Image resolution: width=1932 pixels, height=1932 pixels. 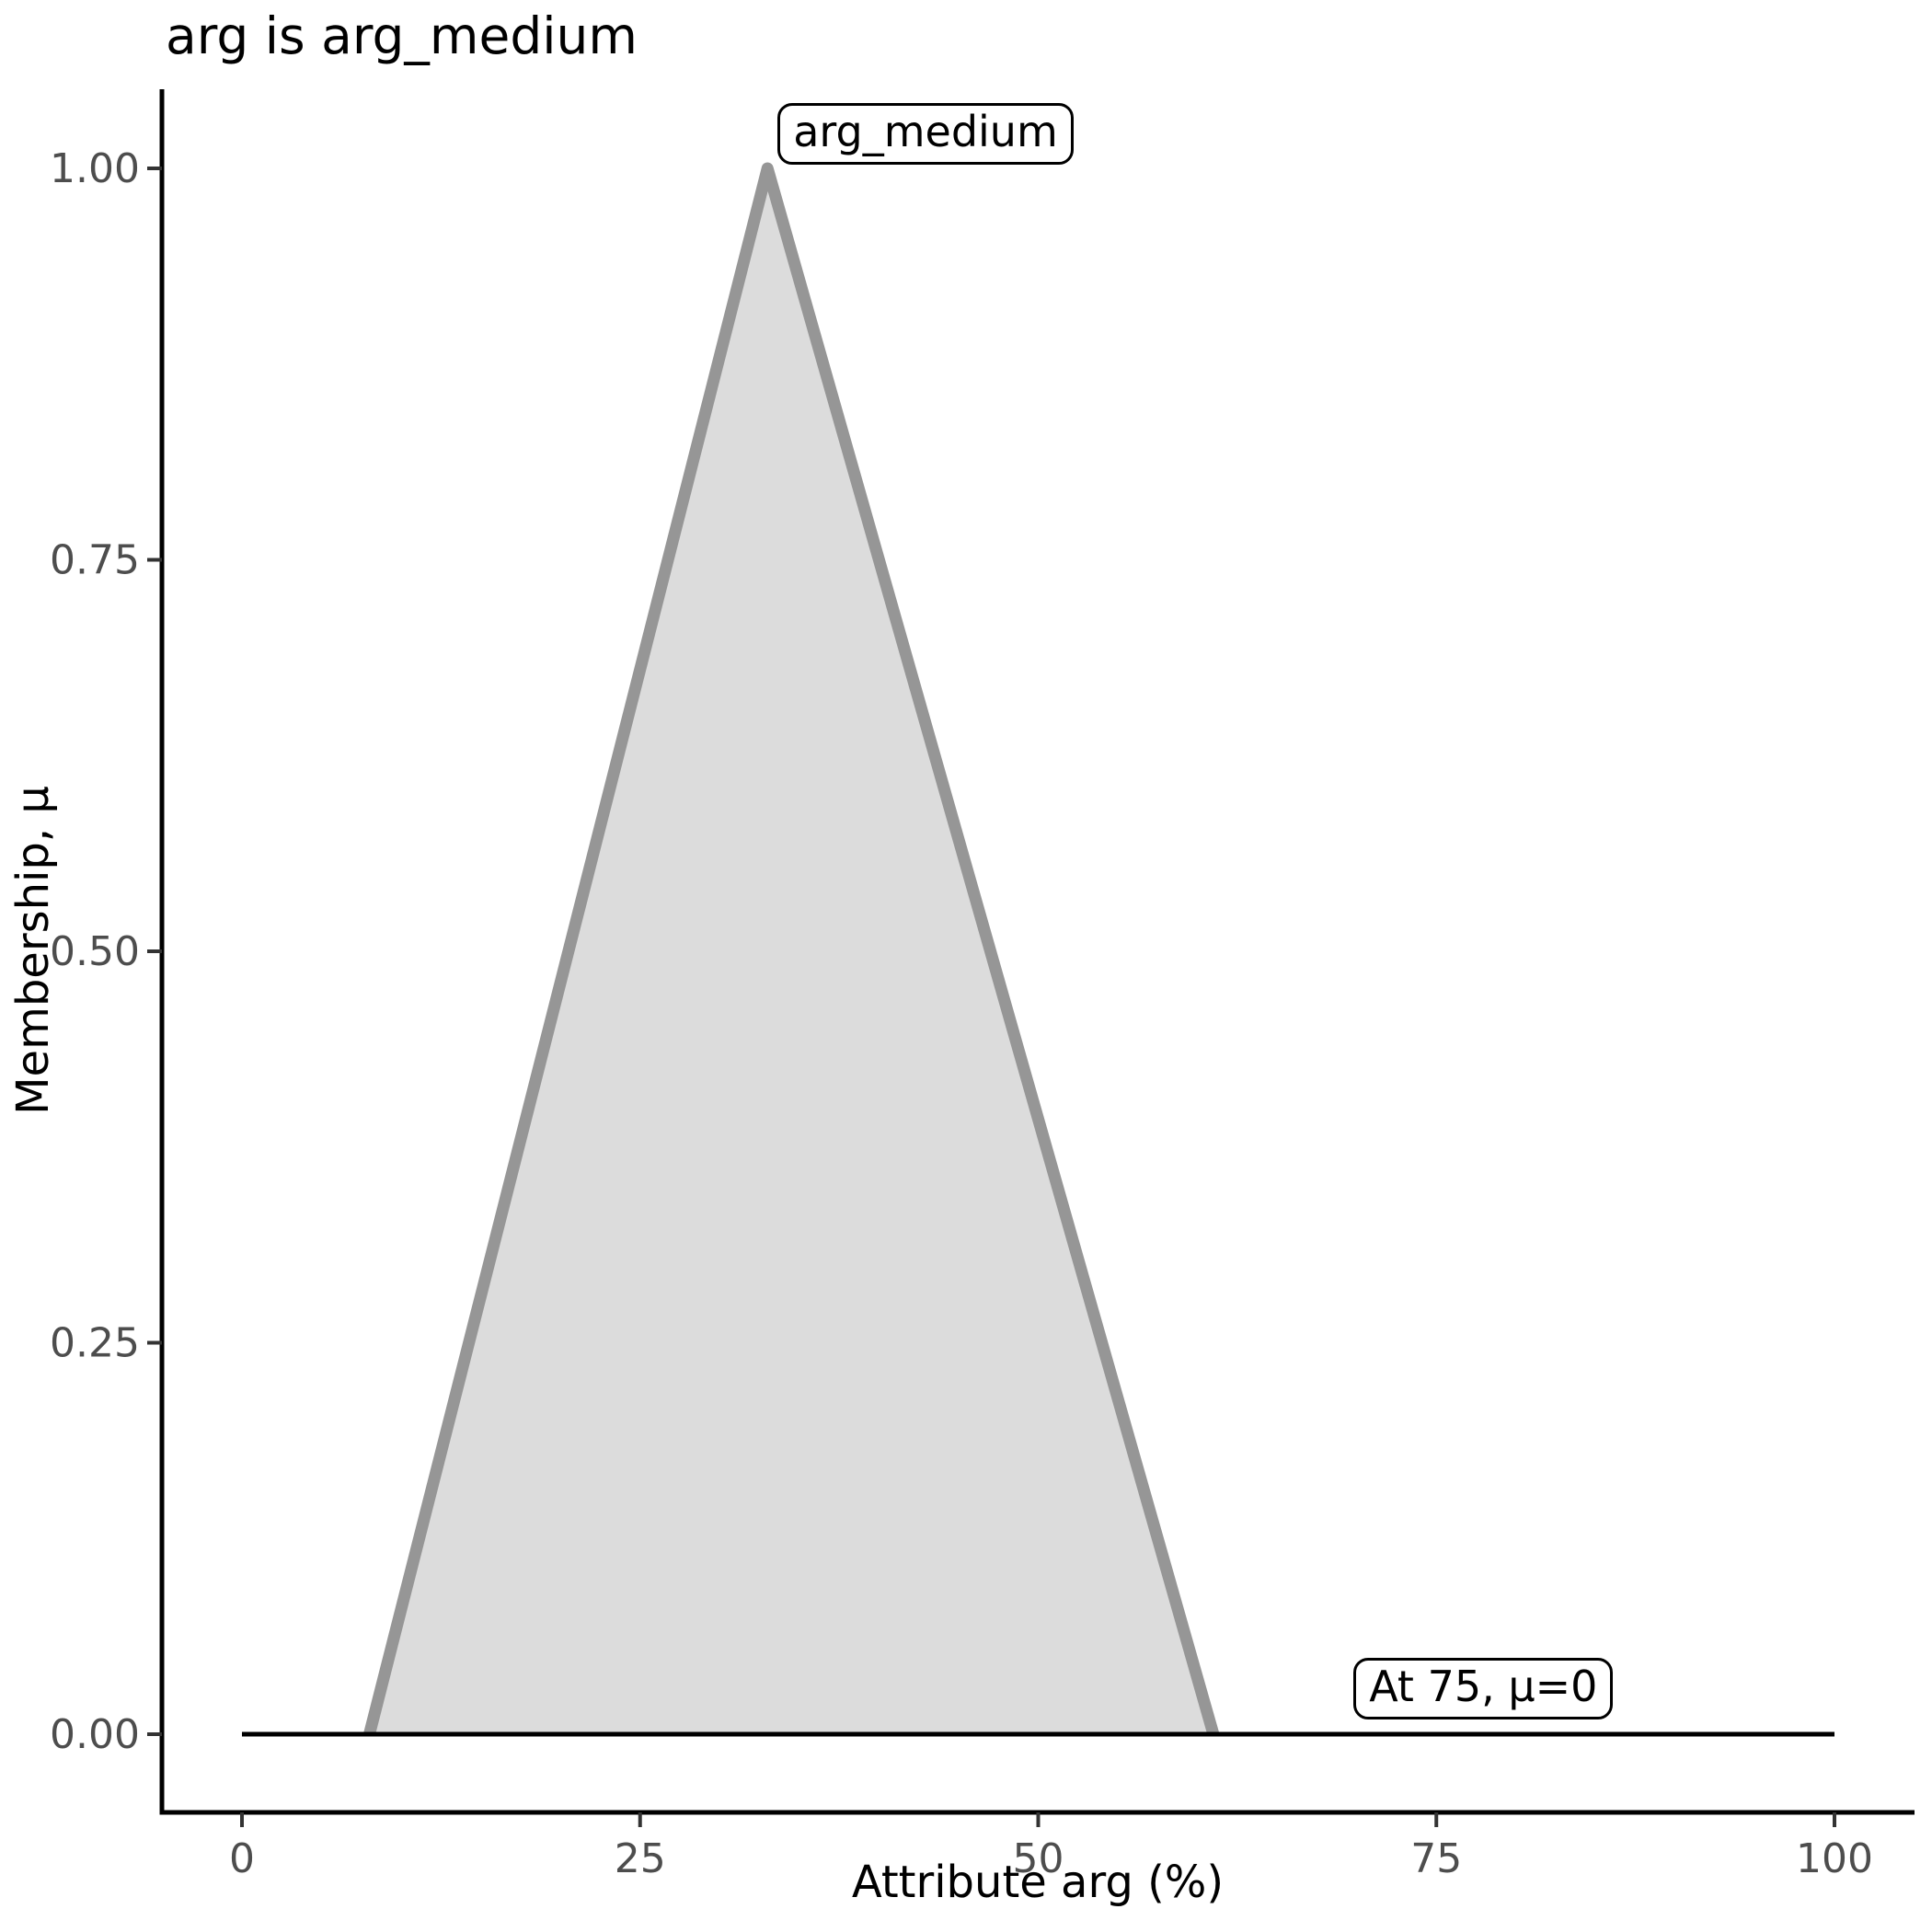 I want to click on y-tick-label: 0.00, so click(x=95, y=1734).